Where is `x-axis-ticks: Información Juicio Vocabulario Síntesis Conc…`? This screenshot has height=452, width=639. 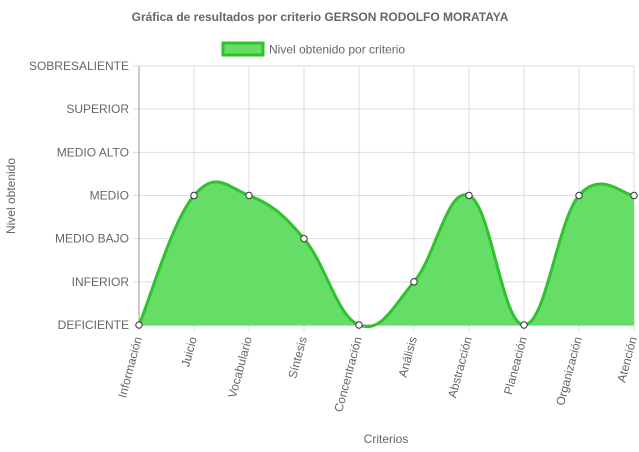
x-axis-ticks: Información Juicio Vocabulario Síntesis Conc… is located at coordinates (377, 374).